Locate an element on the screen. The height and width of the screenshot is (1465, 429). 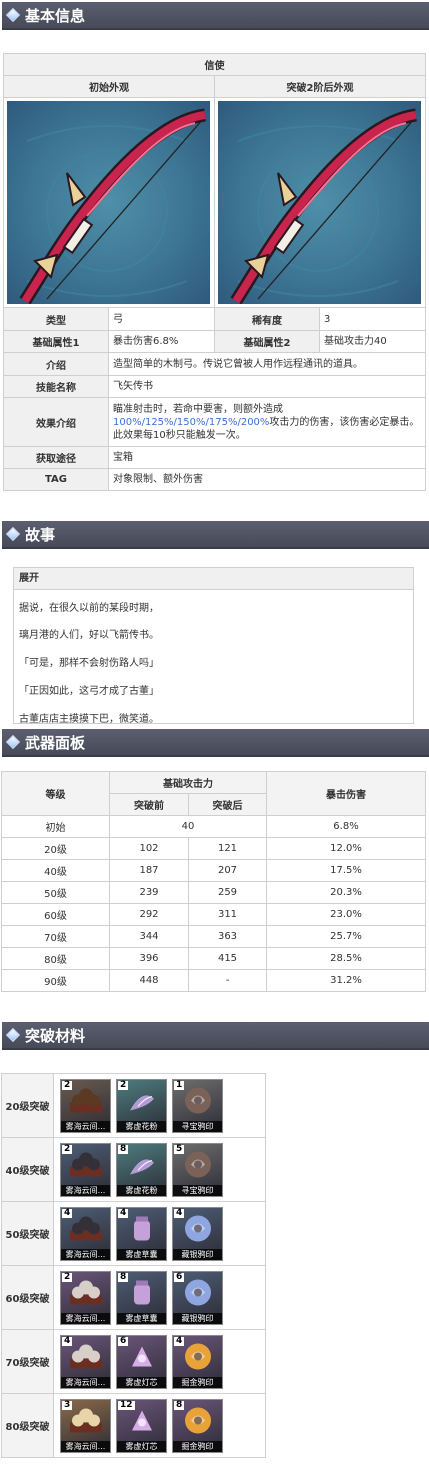
source-value: 宝箱 is located at coordinates (267, 457).